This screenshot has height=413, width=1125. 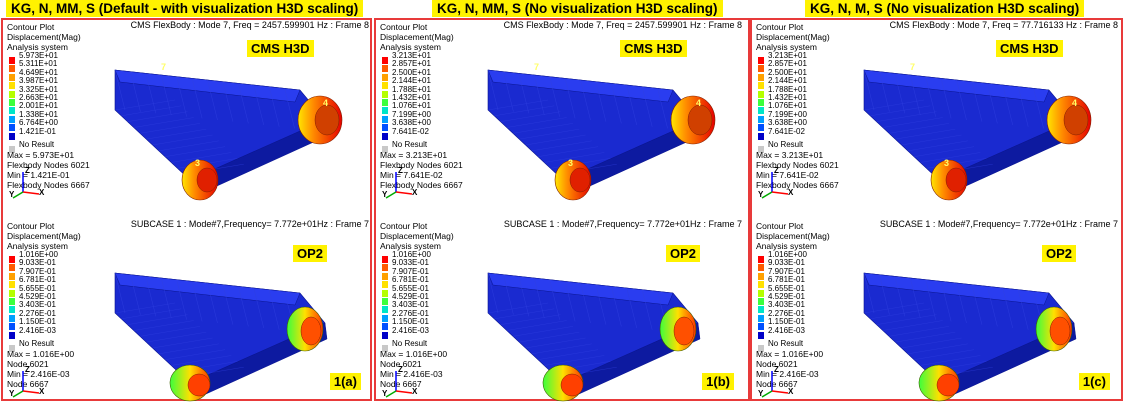 What do you see at coordinates (41, 155) in the screenshot?
I see `max-line: Max = 5.973E+01` at bounding box center [41, 155].